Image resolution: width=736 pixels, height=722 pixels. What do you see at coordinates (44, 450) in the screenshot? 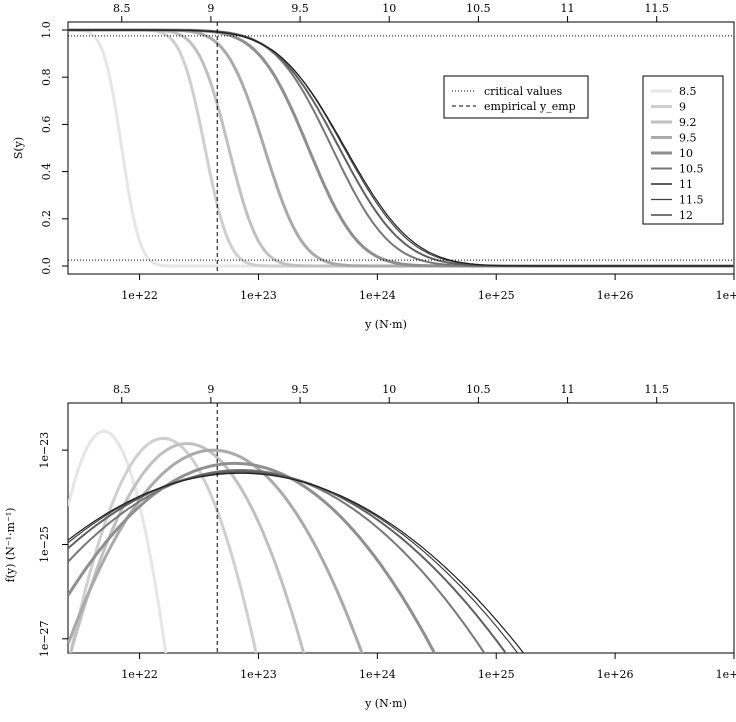
I see `y-tick-label: 1e−23` at bounding box center [44, 450].